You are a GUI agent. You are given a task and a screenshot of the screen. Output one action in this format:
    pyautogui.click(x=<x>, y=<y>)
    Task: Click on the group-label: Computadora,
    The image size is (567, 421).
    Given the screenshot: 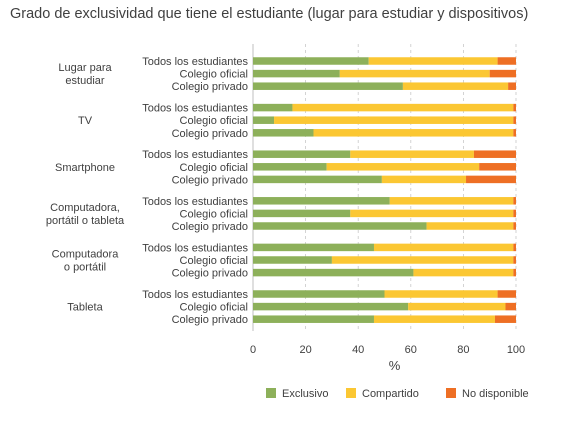 What is the action you would take?
    pyautogui.click(x=85, y=208)
    